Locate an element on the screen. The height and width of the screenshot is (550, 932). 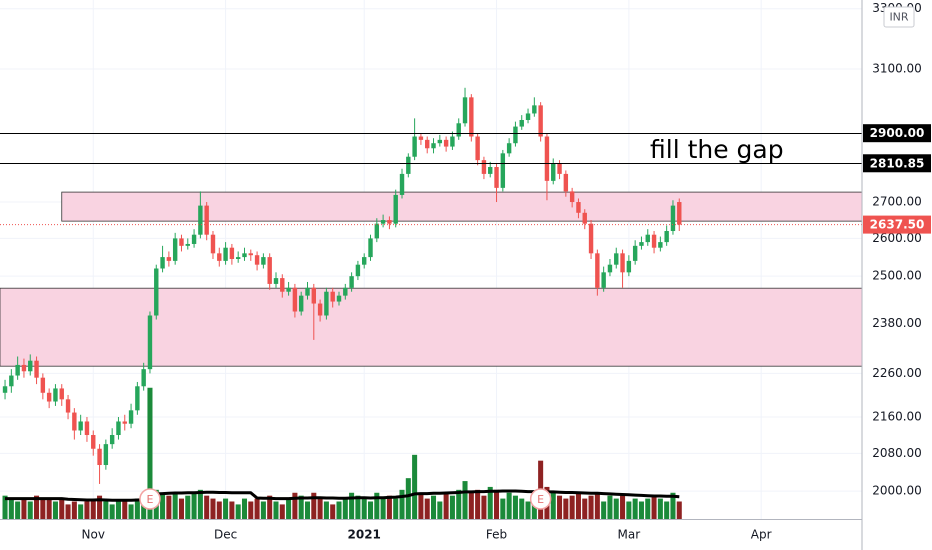
x-tick-label: Mar is located at coordinates (629, 535).